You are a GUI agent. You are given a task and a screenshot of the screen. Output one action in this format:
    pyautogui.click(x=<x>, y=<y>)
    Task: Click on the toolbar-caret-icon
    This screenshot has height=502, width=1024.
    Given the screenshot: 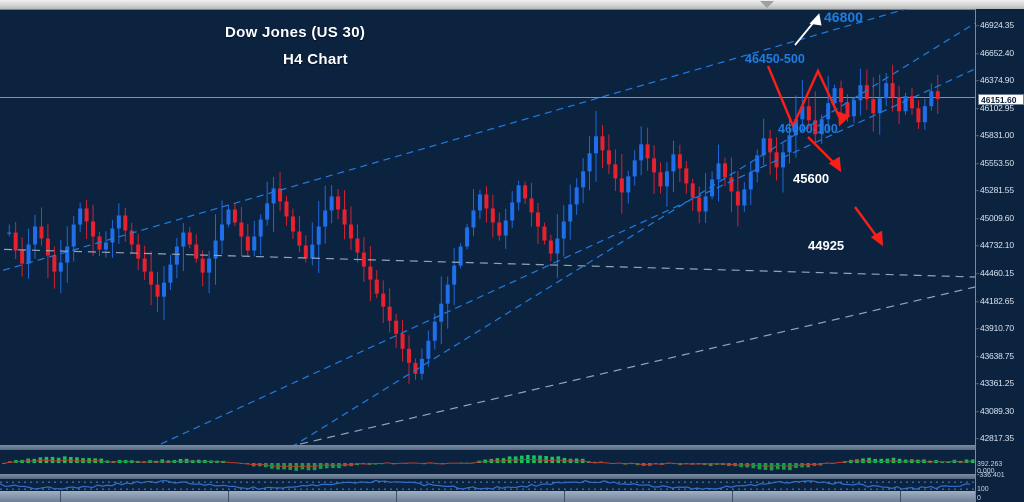 What is the action you would take?
    pyautogui.click(x=767, y=4)
    